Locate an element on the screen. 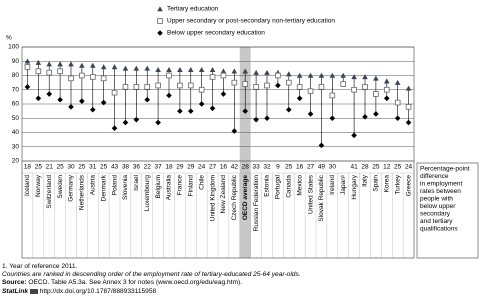  legend-marker is located at coordinates (160, 21).